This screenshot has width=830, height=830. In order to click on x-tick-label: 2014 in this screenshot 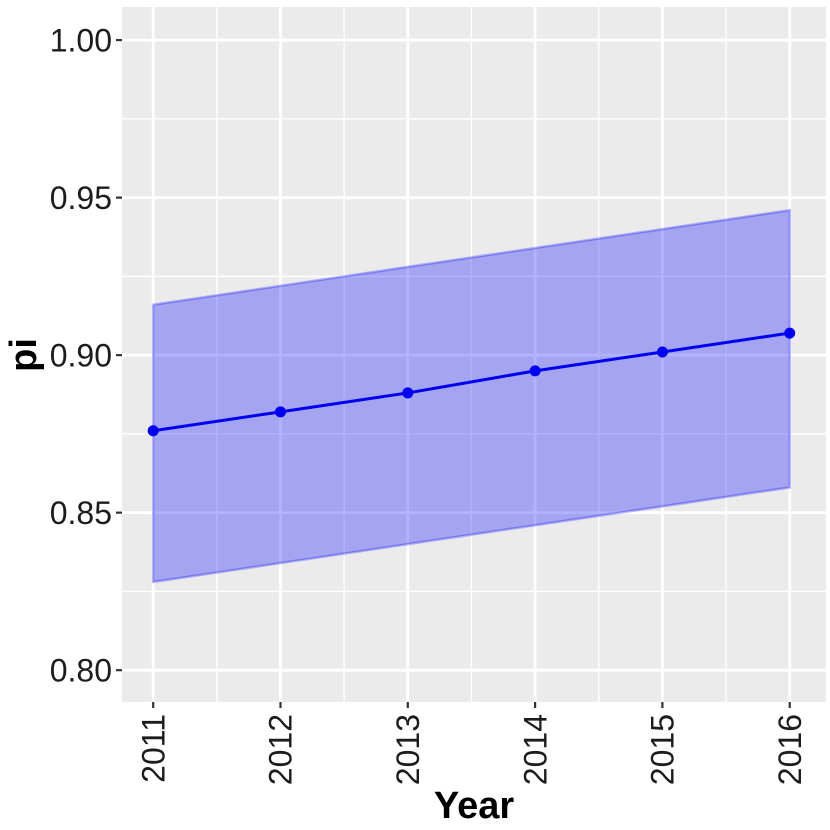, I will do `click(535, 749)`.